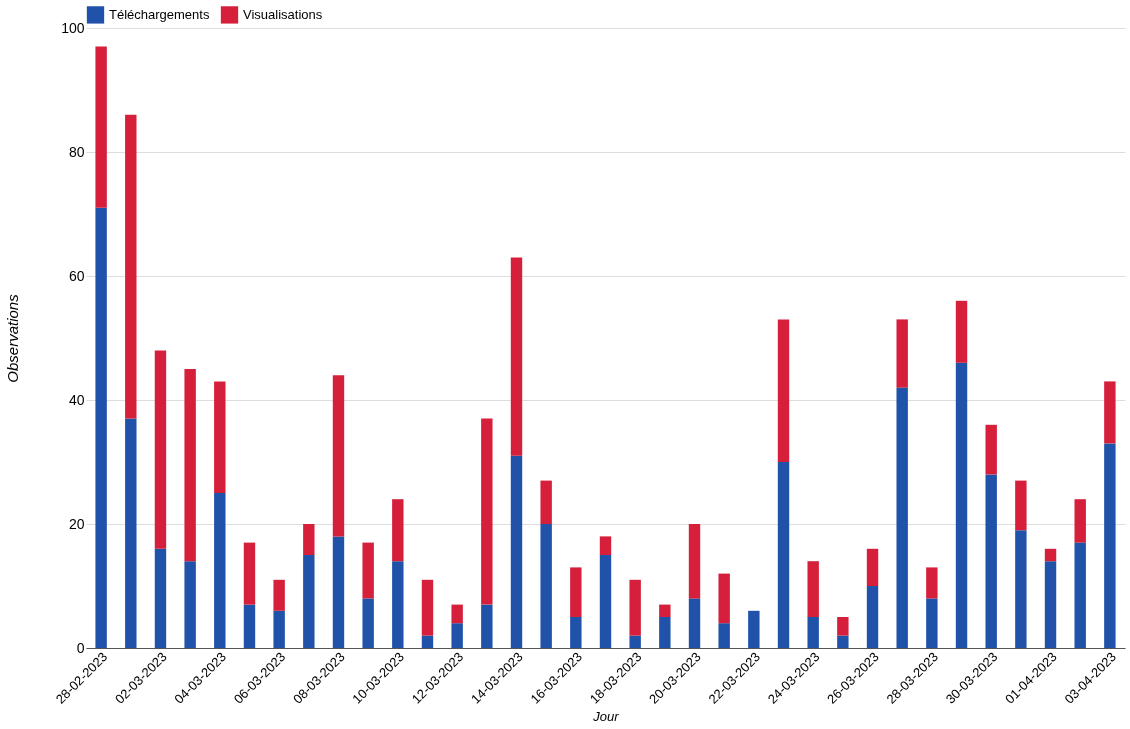  I want to click on y-axis-title: Observations, so click(13, 338).